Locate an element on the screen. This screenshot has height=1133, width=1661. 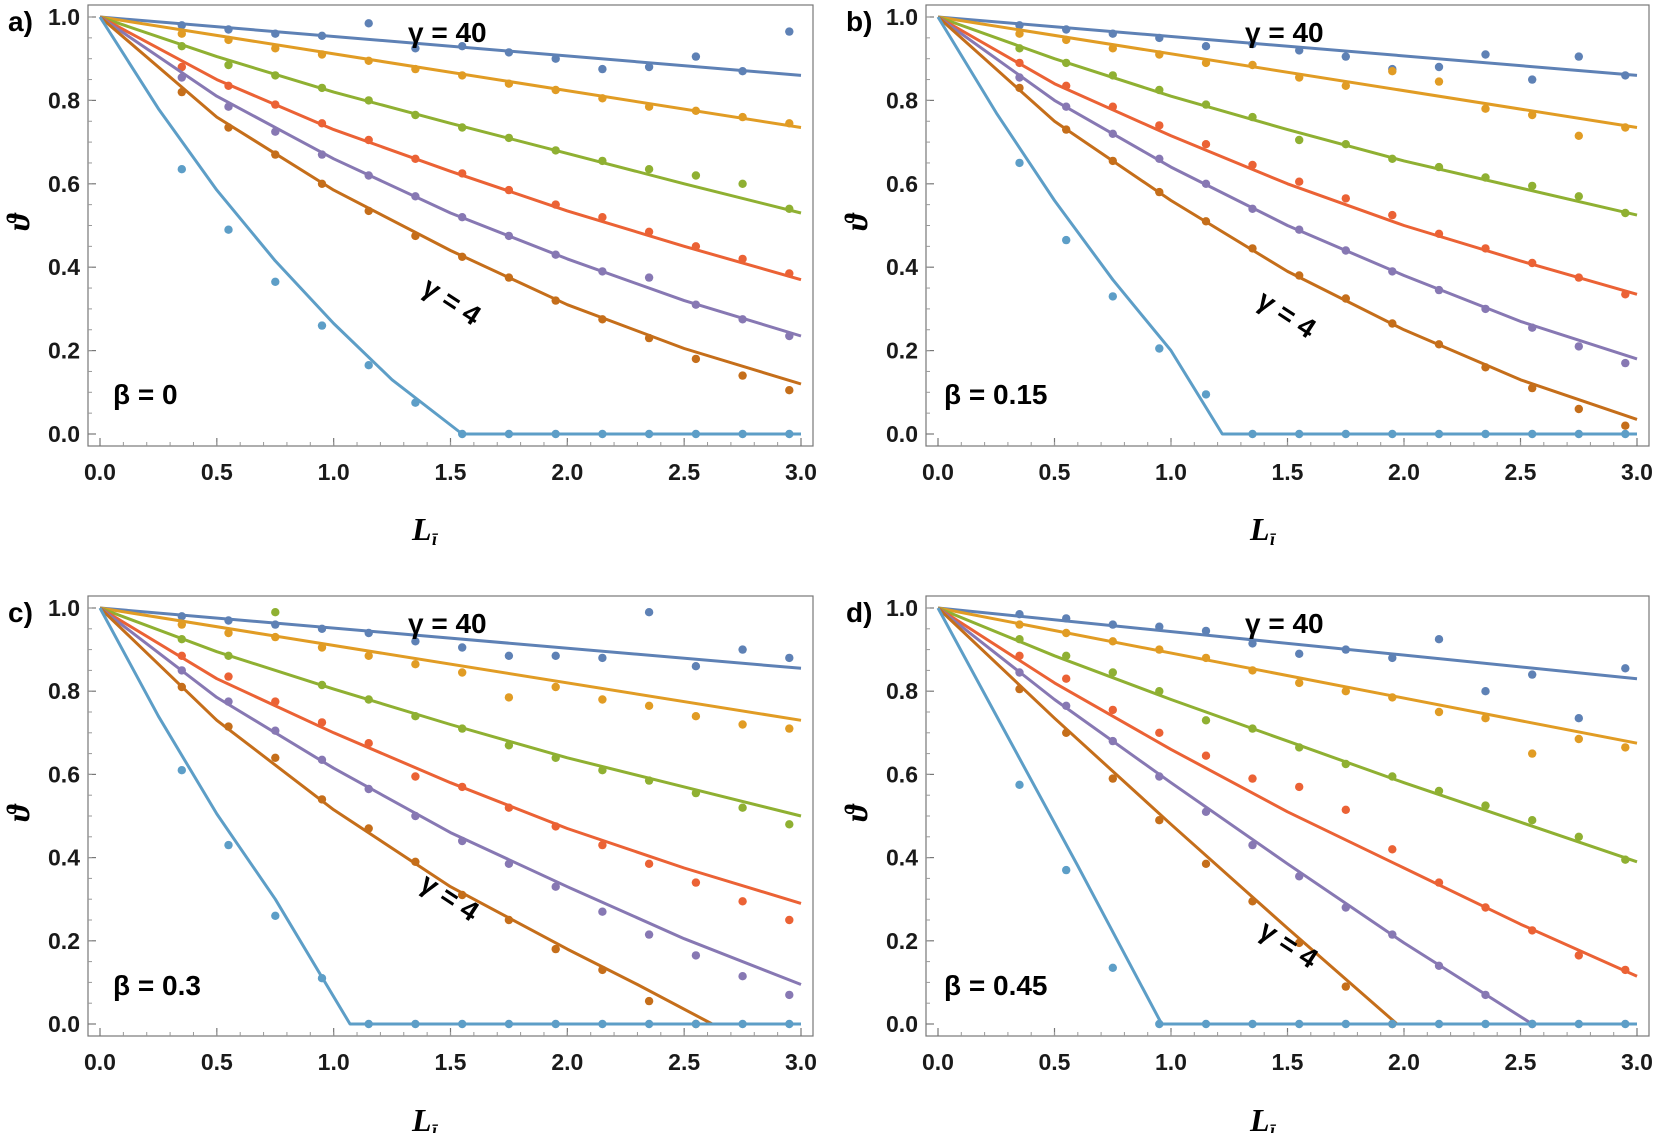
x-tick-label: 2.0 is located at coordinates (567, 472).